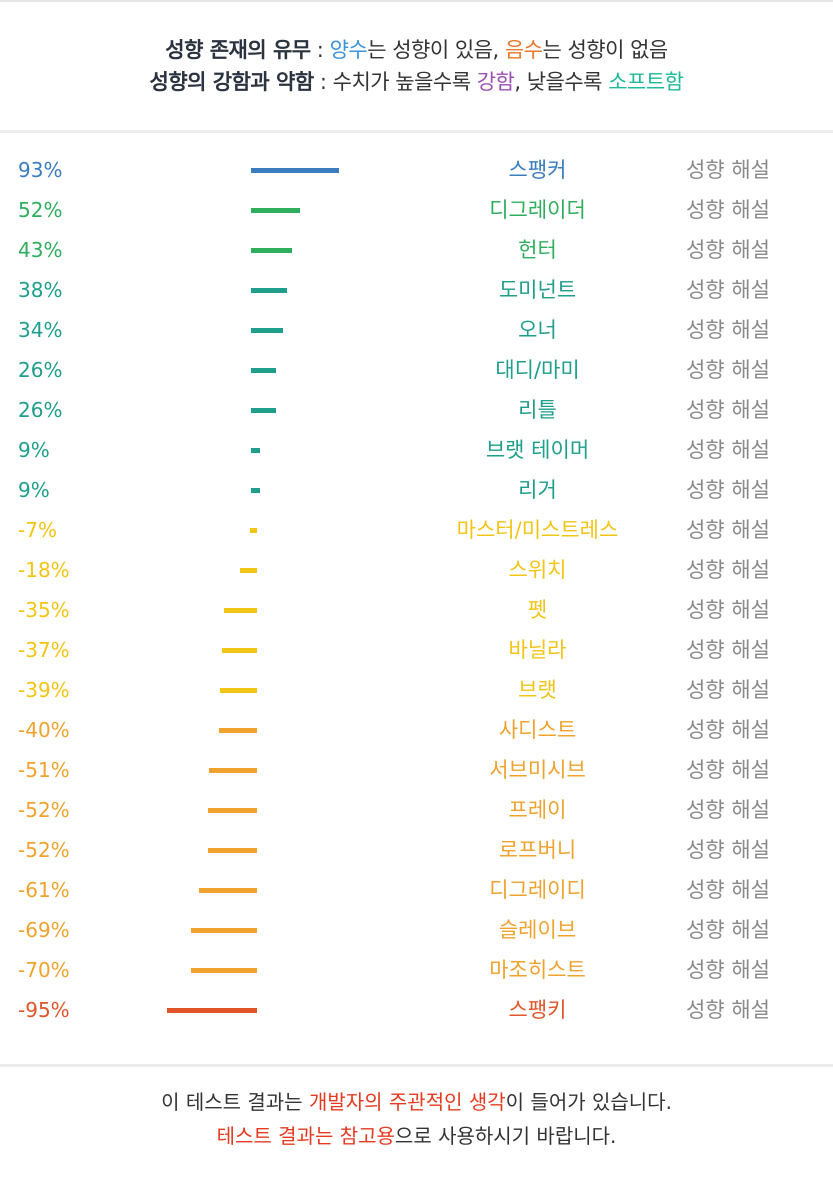 Image resolution: width=833 pixels, height=1200 pixels. What do you see at coordinates (416, 131) in the screenshot?
I see `header-divider` at bounding box center [416, 131].